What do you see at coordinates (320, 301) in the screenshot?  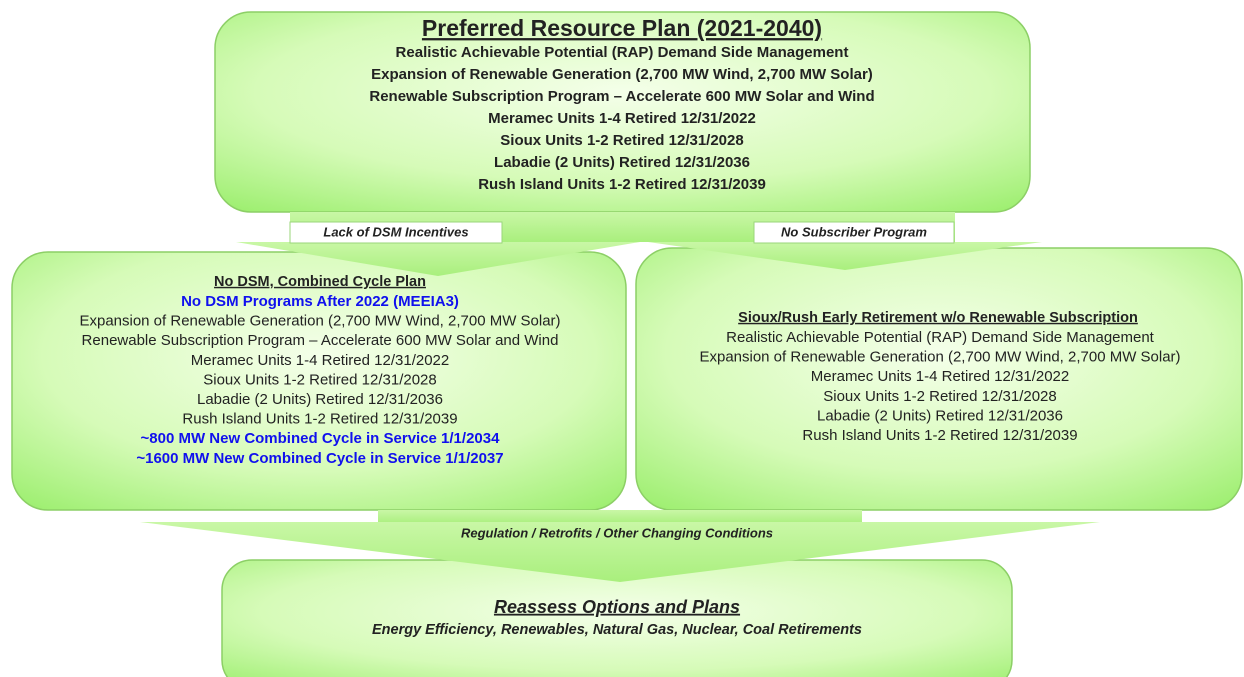 I see `left-line: No DSM Programs After 2022 (MEEIA3)` at bounding box center [320, 301].